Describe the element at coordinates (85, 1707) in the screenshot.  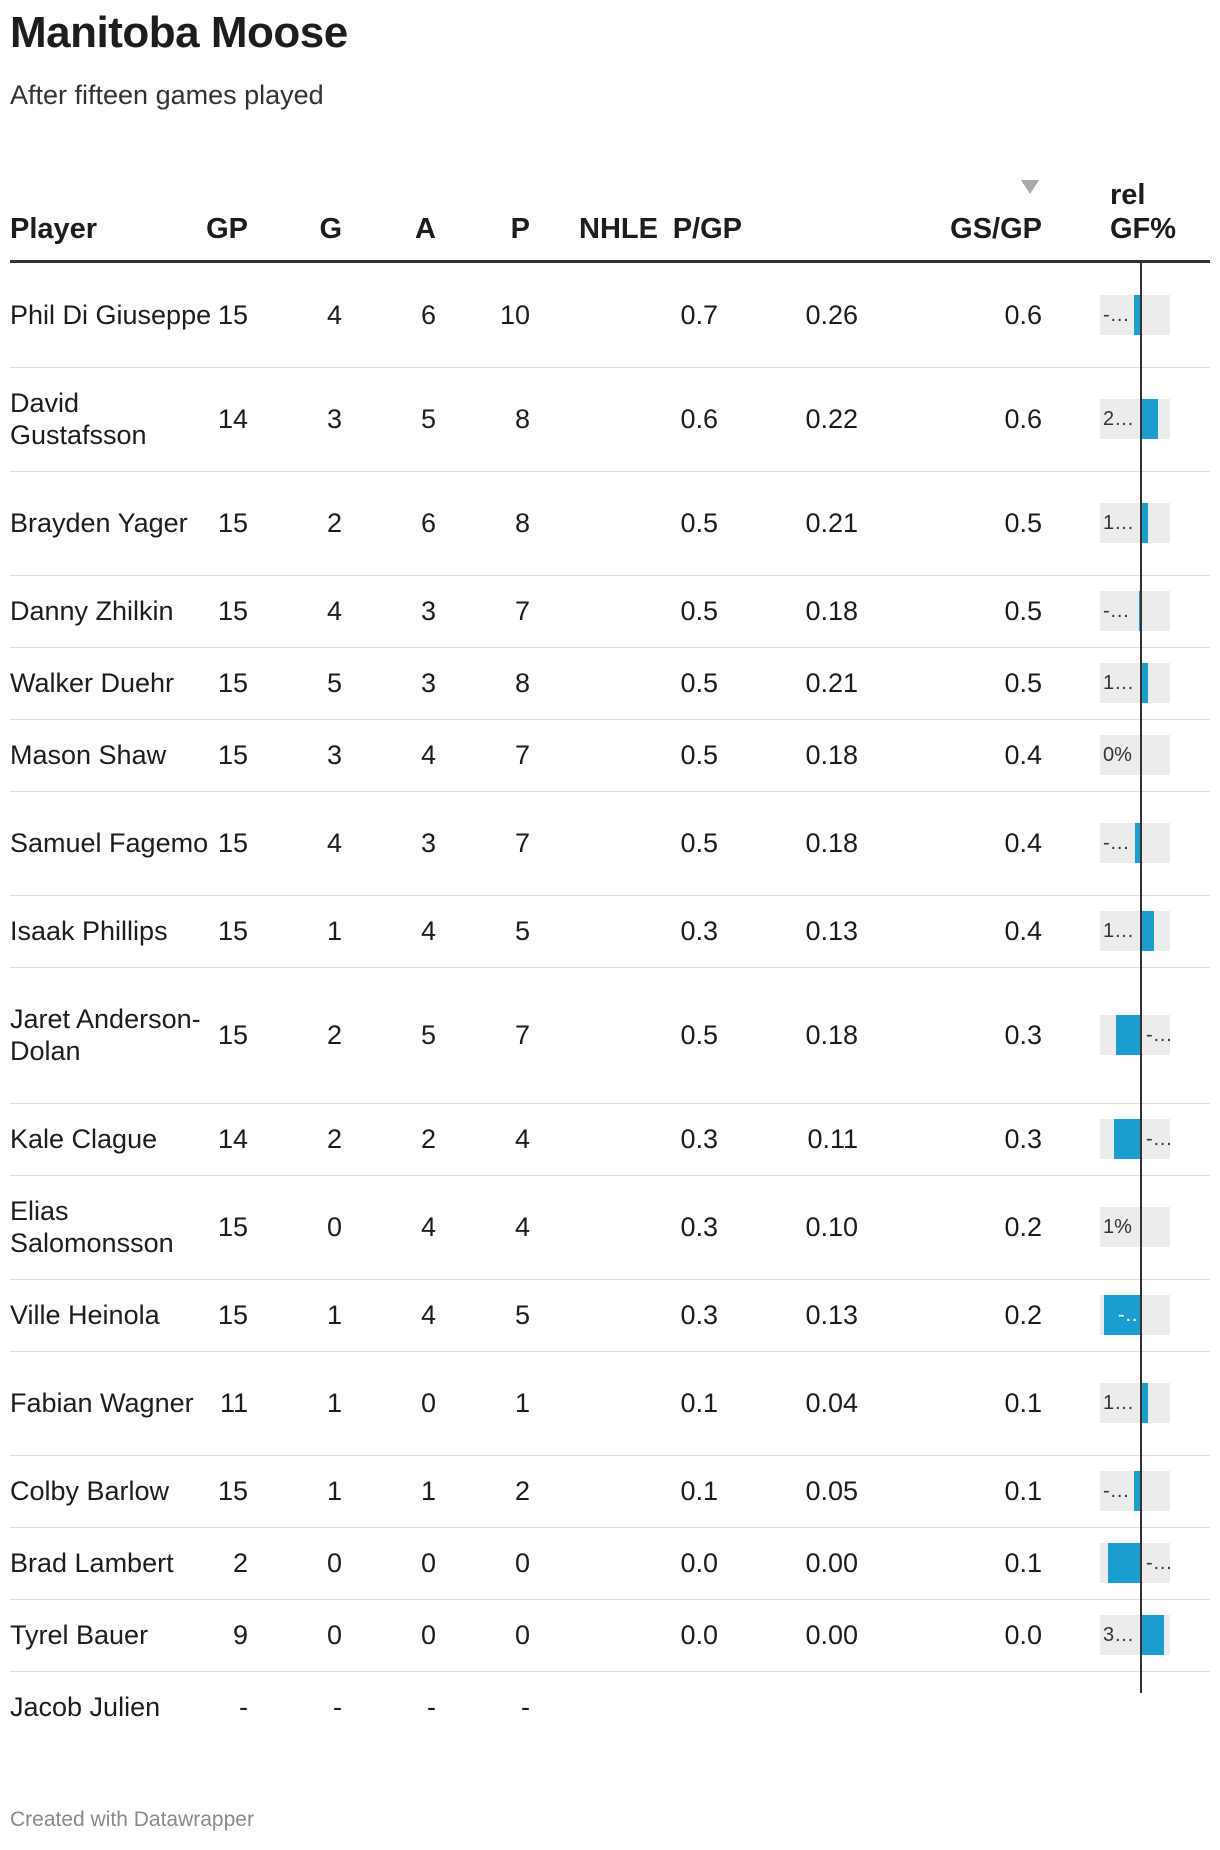
I see `player-name-cell: Jacob Julien` at that location.